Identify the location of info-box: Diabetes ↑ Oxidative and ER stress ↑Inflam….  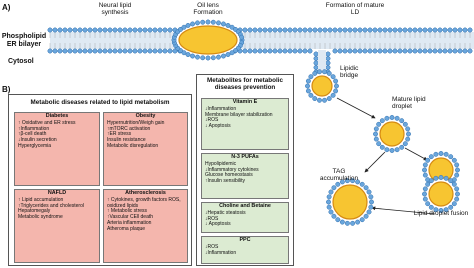
(57, 149).